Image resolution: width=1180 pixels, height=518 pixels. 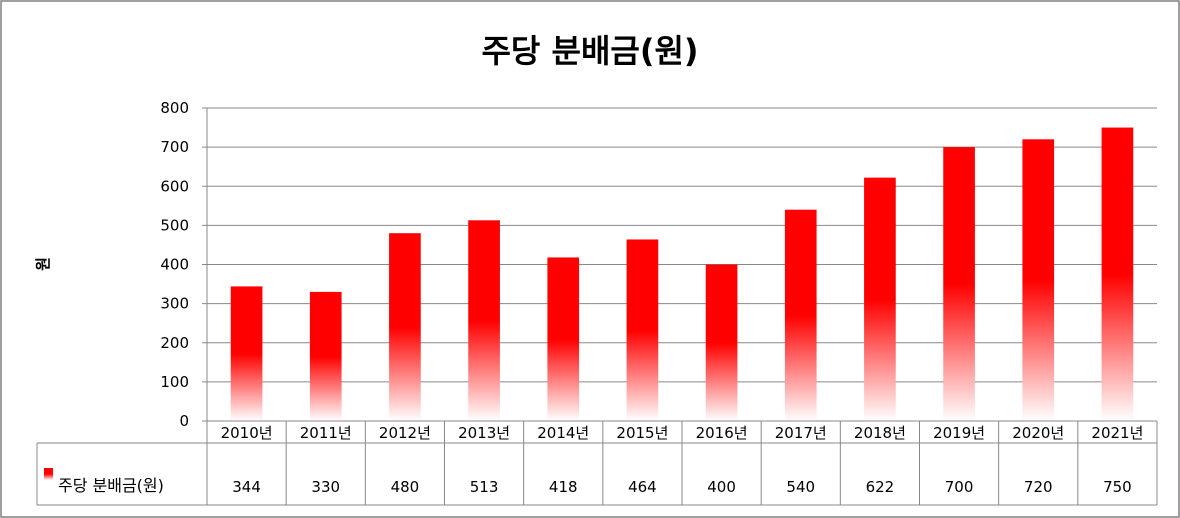 I want to click on table-value-cell: 400, so click(x=721, y=487).